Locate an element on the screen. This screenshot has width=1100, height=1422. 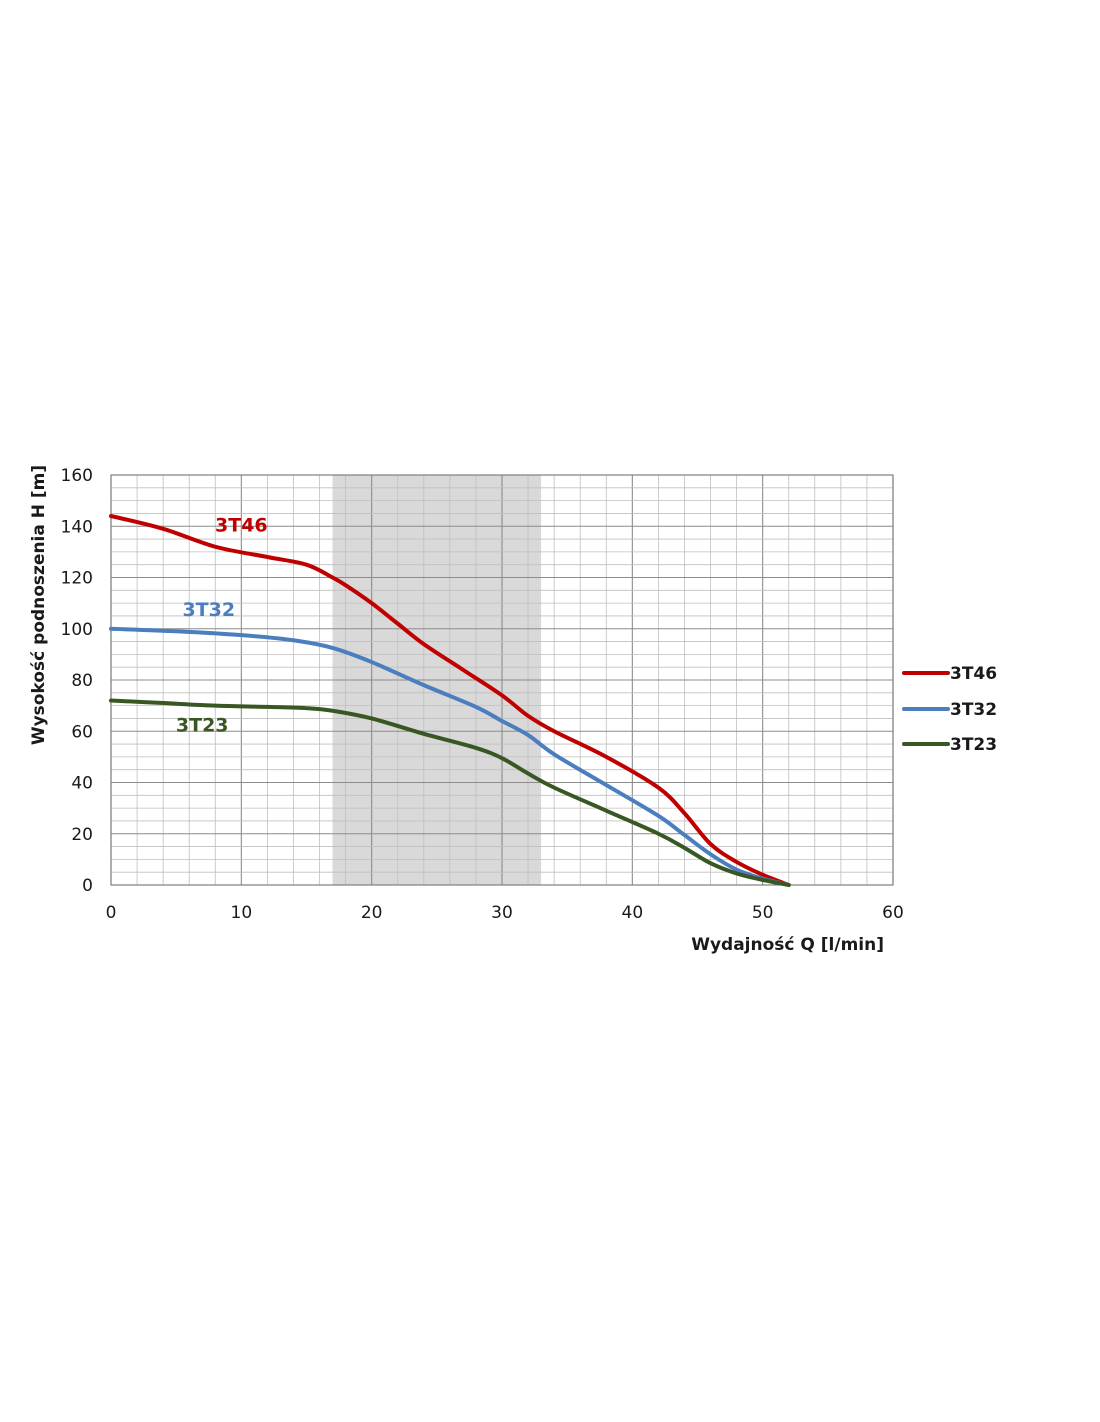
x-axis-title: Wydajność Q [l/min] is located at coordinates (787, 945).